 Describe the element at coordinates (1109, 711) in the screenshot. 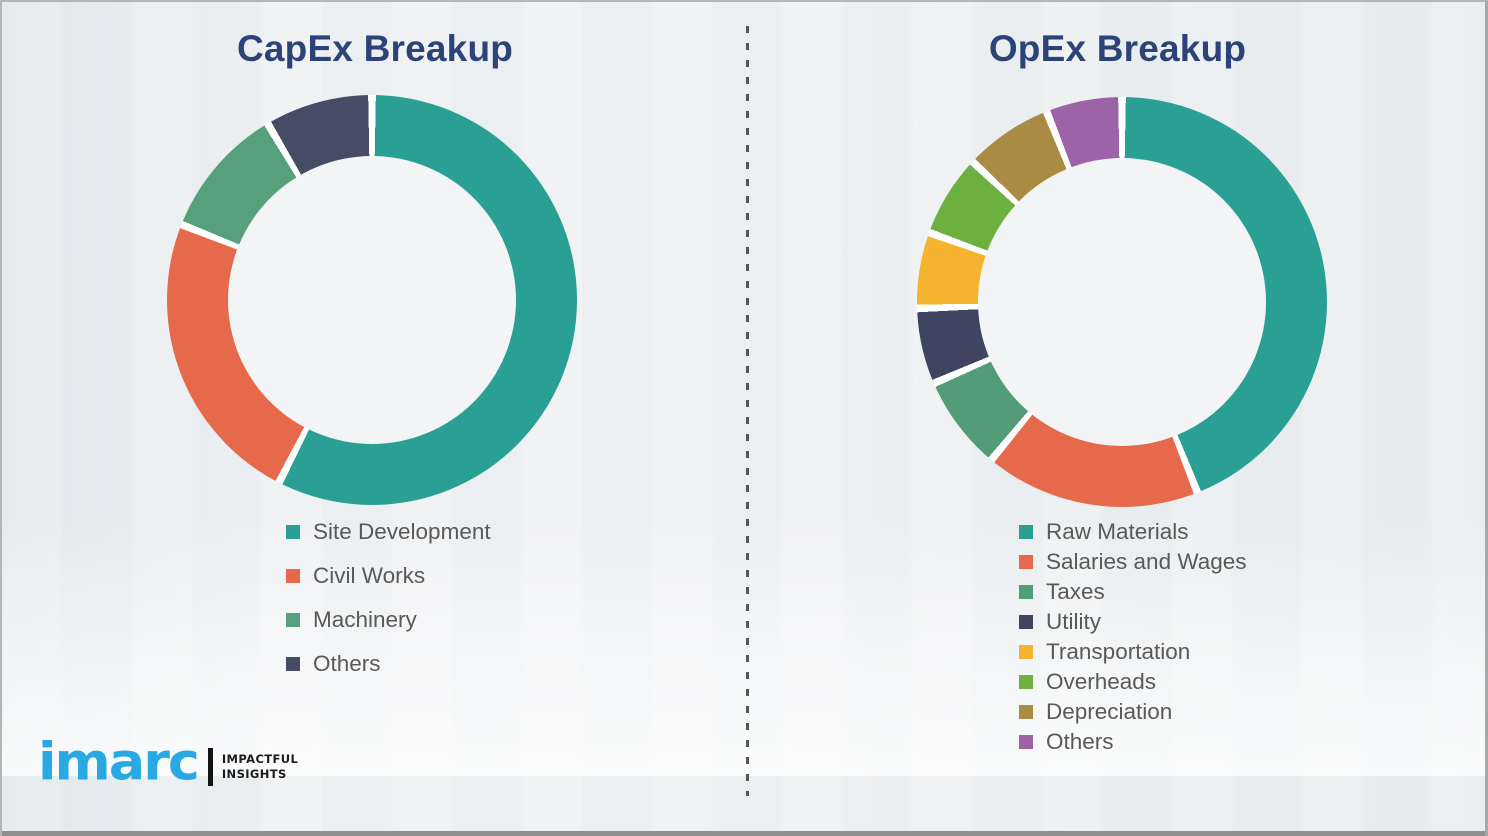

I see `legend-label-depreciation: Depreciation` at that location.